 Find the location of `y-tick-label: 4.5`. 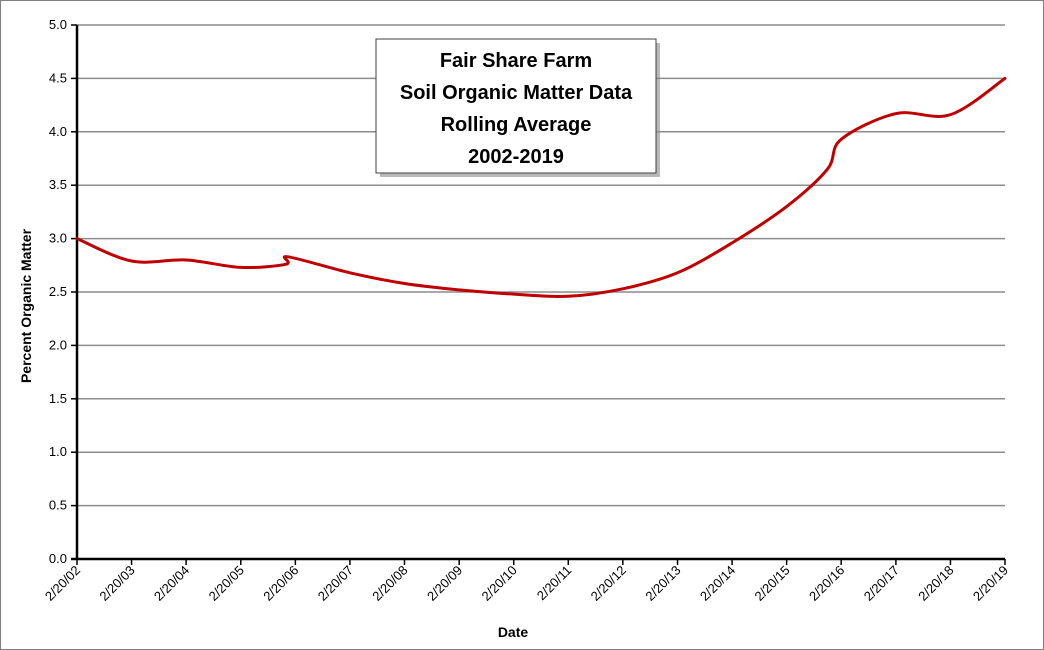

y-tick-label: 4.5 is located at coordinates (58, 77).